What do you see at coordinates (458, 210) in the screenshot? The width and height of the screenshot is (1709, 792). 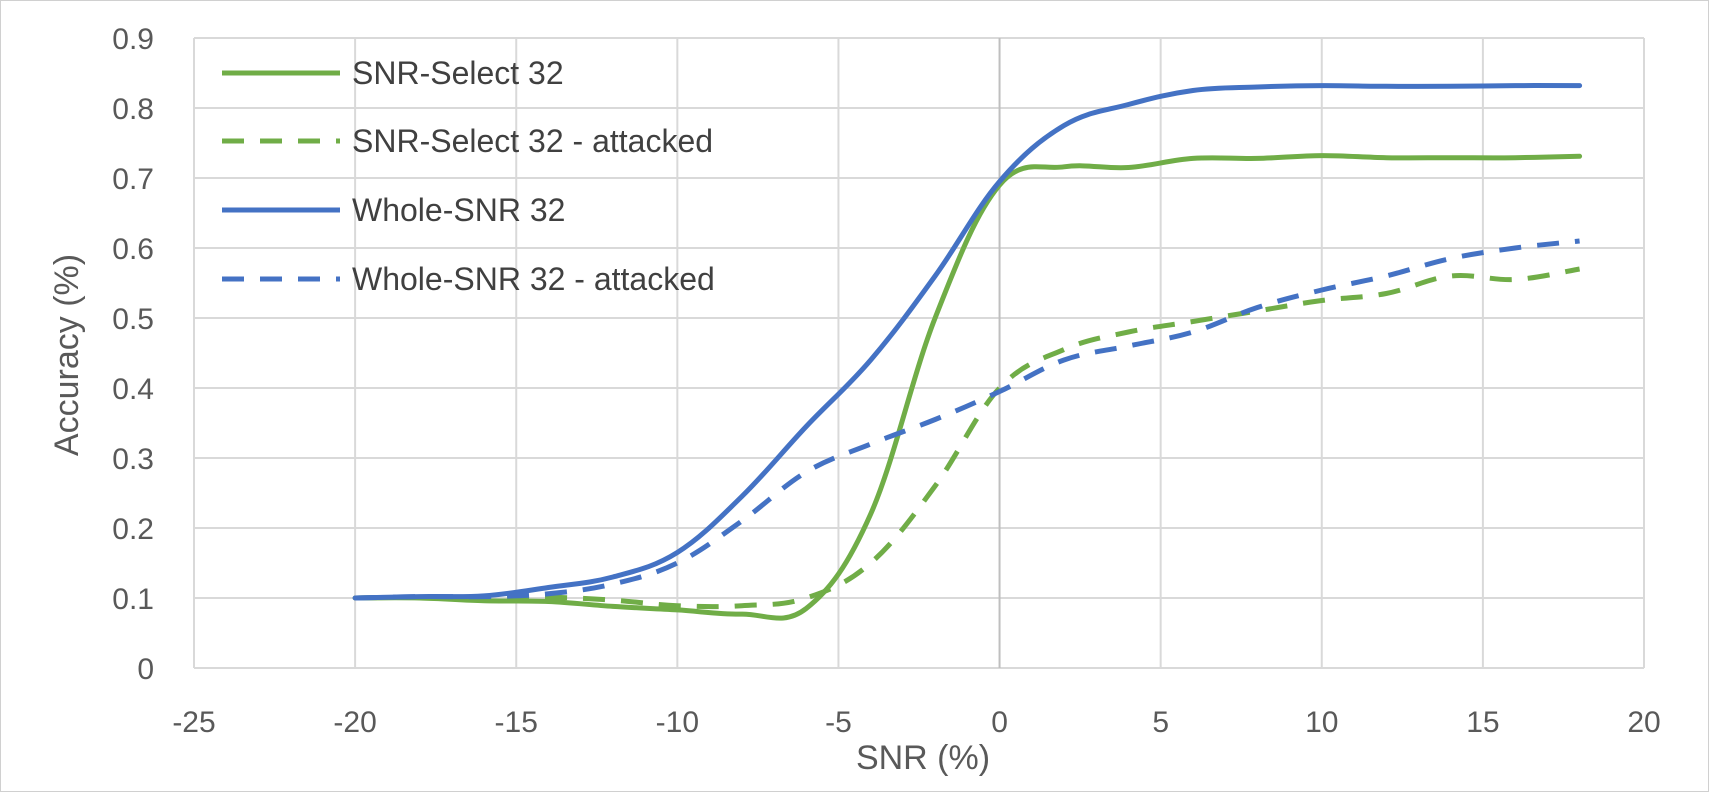 I see `legend-label-3: Whole-SNR 32` at bounding box center [458, 210].